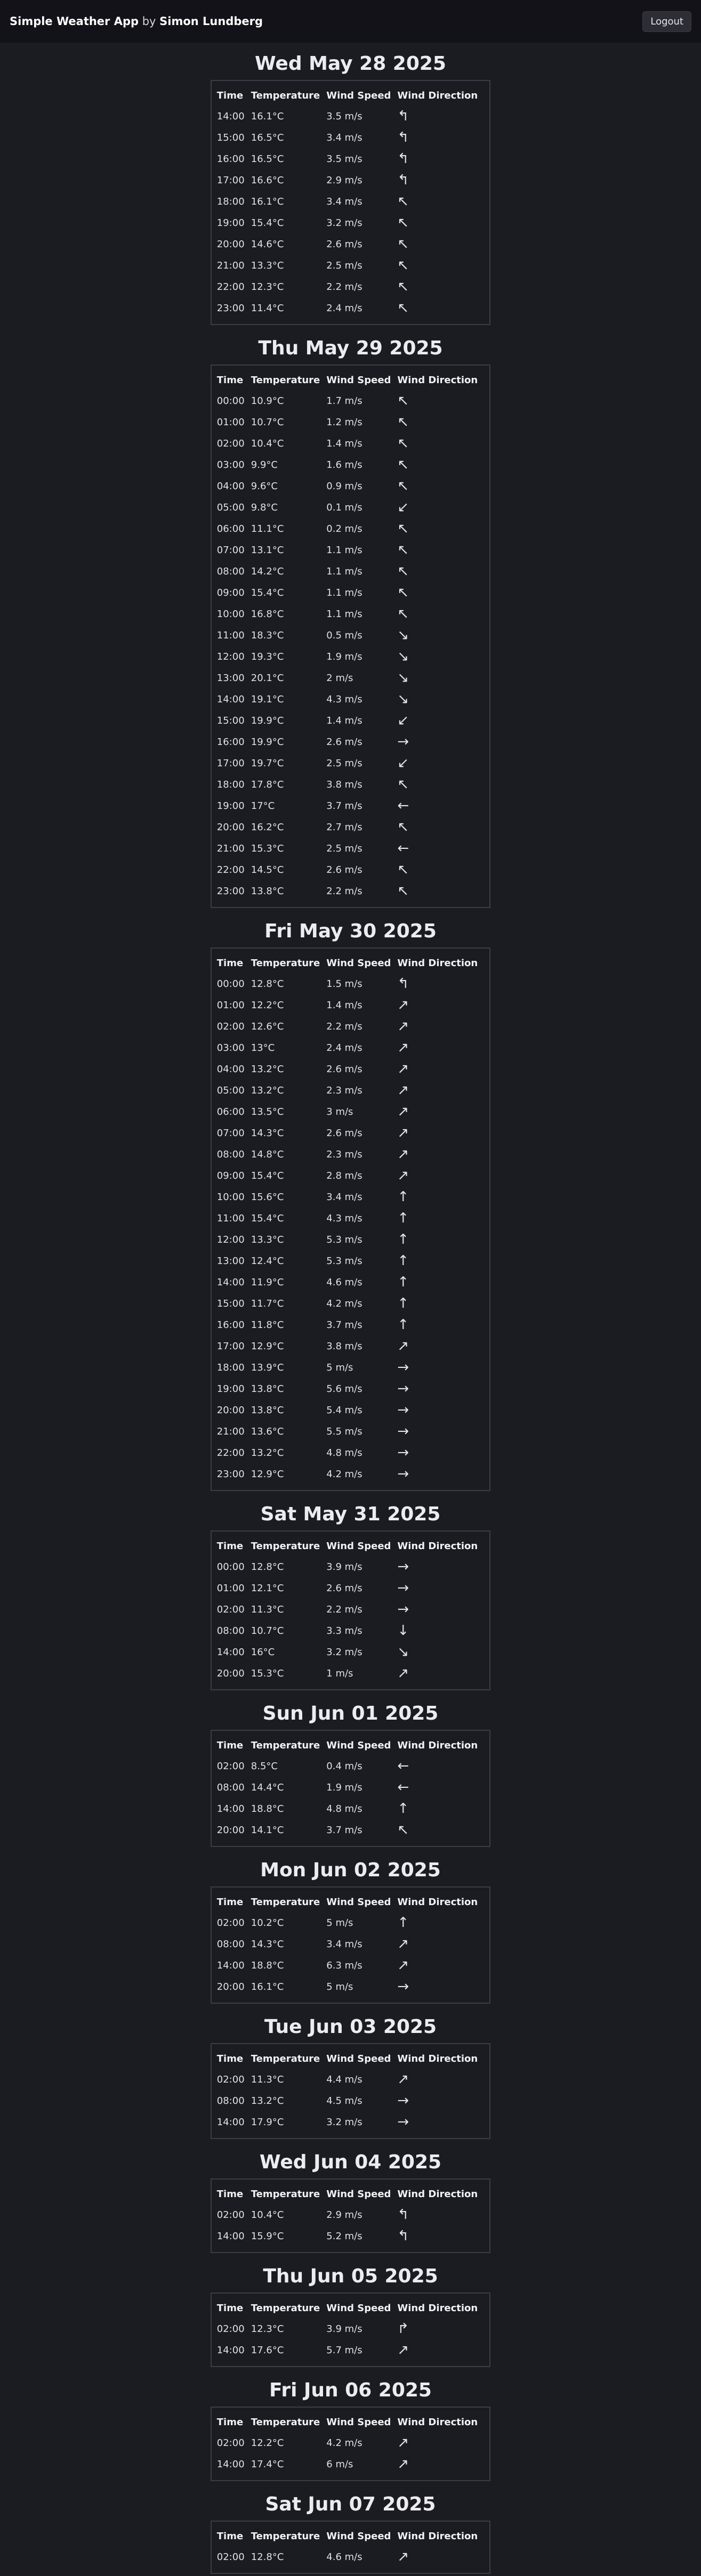 The height and width of the screenshot is (2576, 701). Describe the element at coordinates (267, 2464) in the screenshot. I see `temperature-cell: 17.4°C` at that location.